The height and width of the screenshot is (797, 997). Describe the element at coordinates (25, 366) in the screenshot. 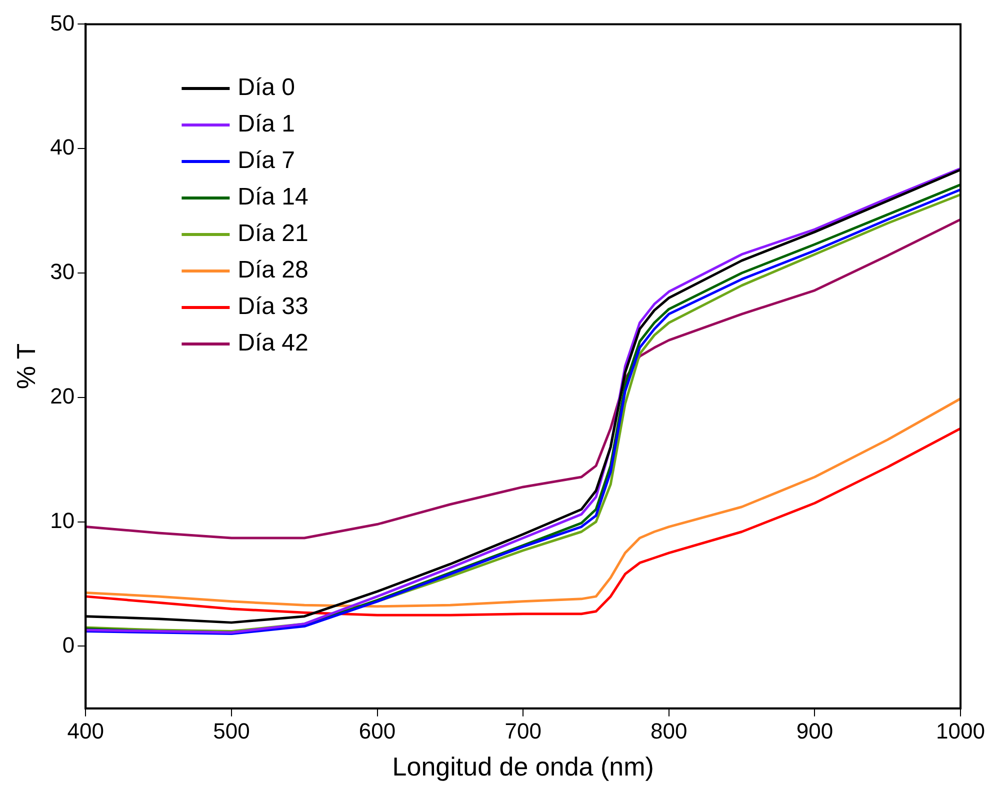

I see `y-axis-title: % T` at that location.